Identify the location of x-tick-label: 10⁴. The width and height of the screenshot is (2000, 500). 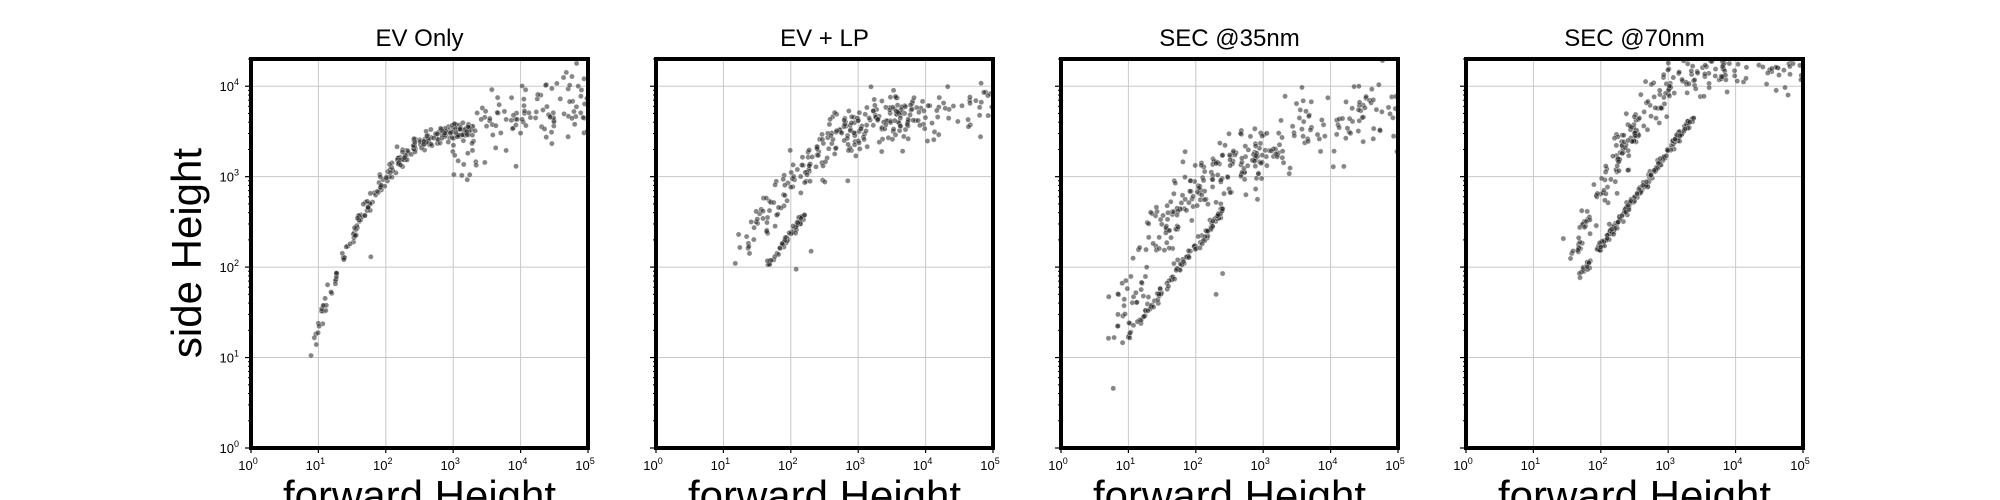
(1732, 464).